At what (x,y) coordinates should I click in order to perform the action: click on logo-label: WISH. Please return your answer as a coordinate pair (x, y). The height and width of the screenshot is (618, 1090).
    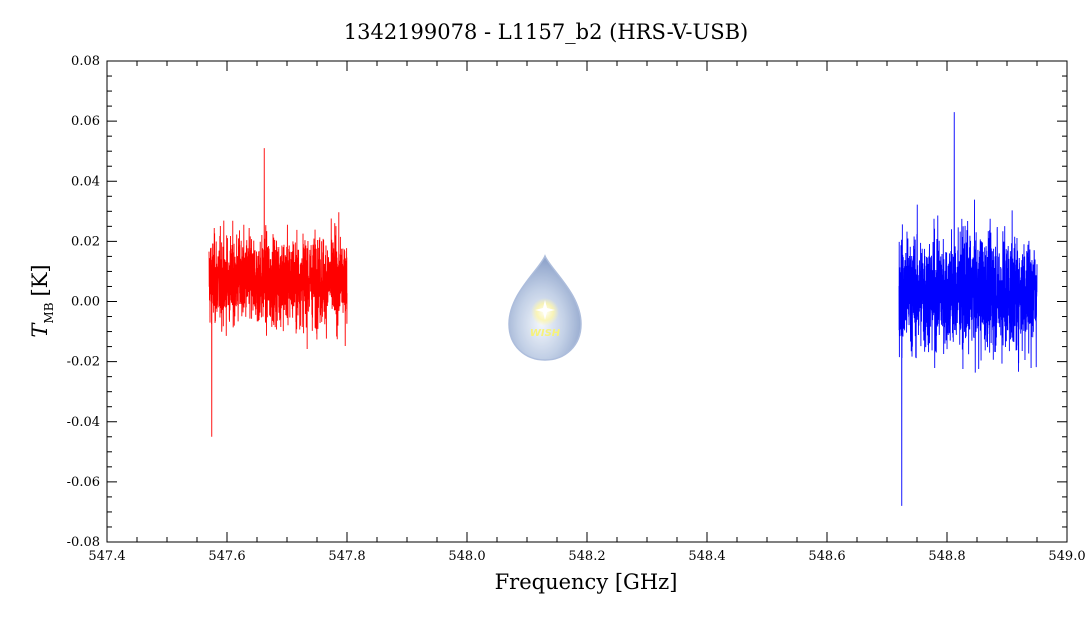
    Looking at the image, I should click on (545, 333).